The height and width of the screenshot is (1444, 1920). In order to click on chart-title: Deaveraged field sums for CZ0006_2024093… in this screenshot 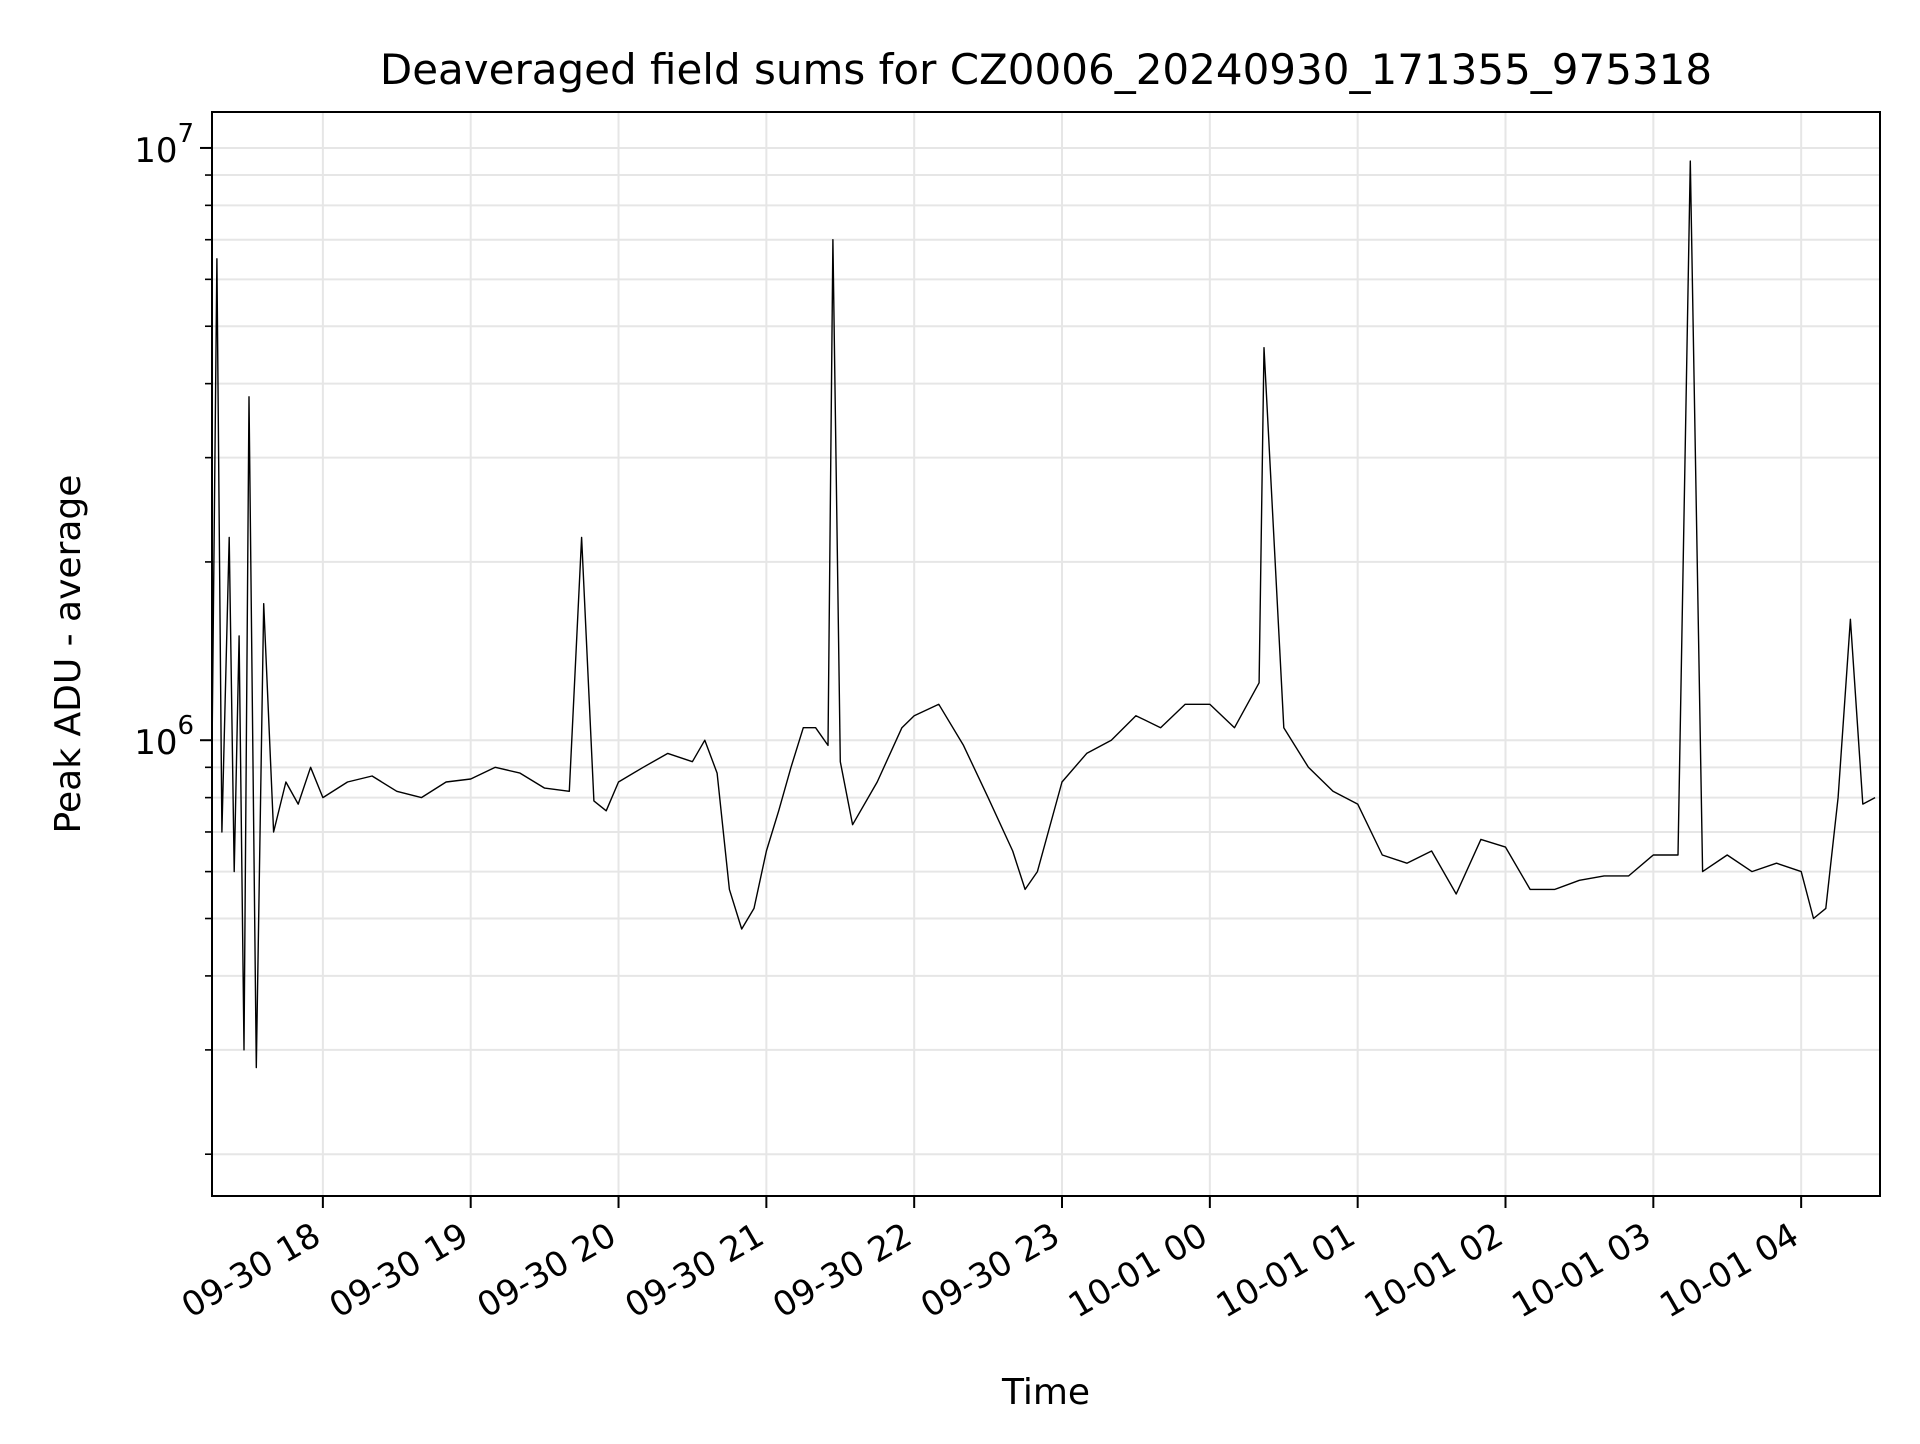, I will do `click(1046, 69)`.